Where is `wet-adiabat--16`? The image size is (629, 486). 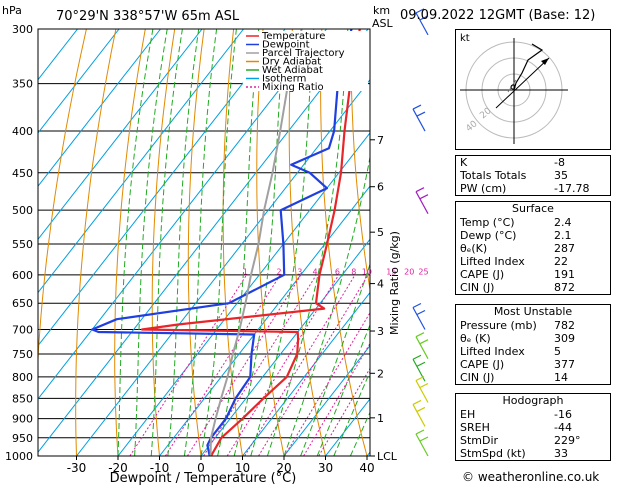
wet-adiabat--16 is located at coordinates (151, 242).